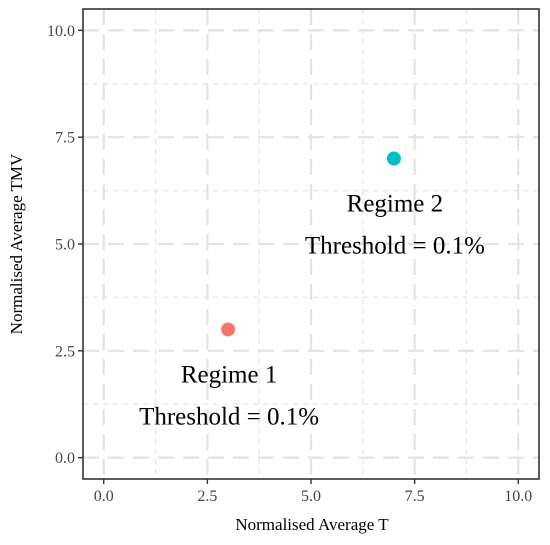 The image size is (550, 545). I want to click on point-annotation: Regime 2, so click(395, 204).